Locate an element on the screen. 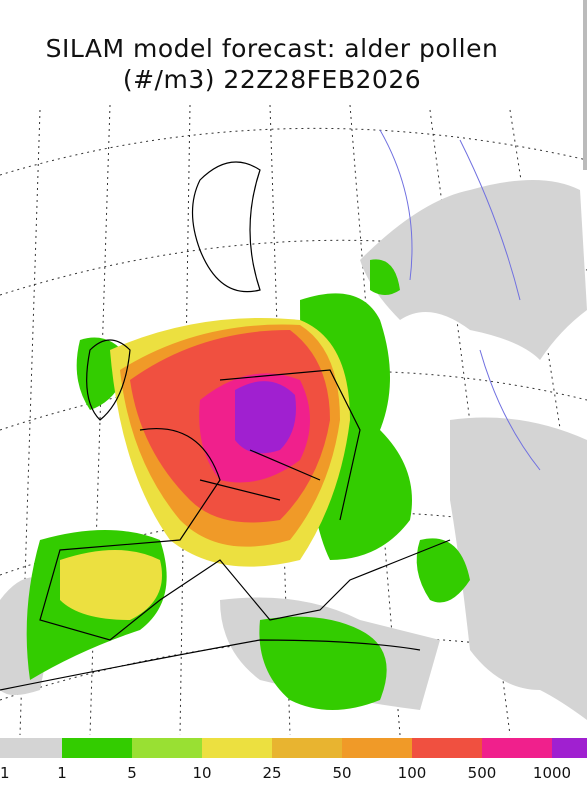 Image resolution: width=587 pixels, height=800 pixels. scrollbar is located at coordinates (585, 85).